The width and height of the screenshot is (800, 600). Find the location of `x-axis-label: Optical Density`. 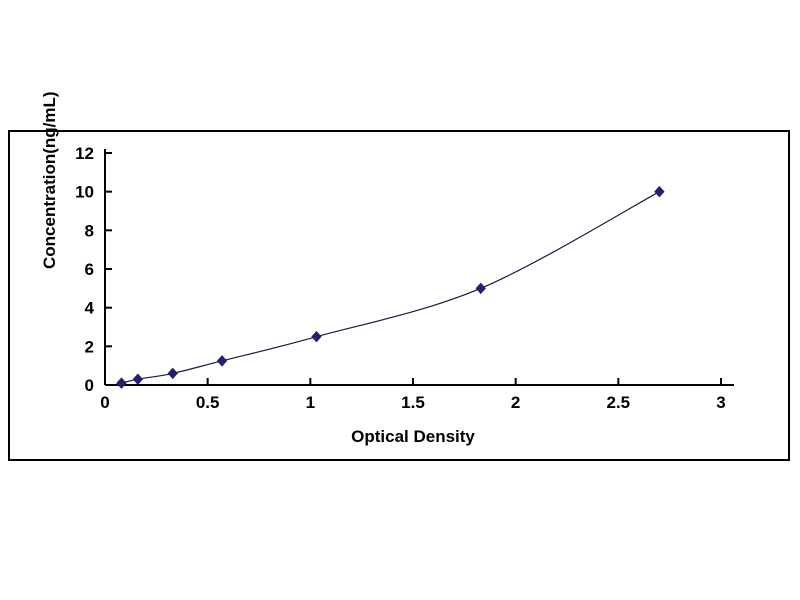

x-axis-label: Optical Density is located at coordinates (413, 436).